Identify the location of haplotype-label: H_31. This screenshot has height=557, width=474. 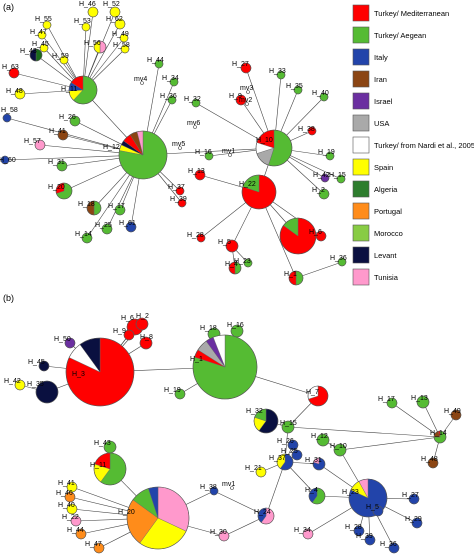
(313, 460).